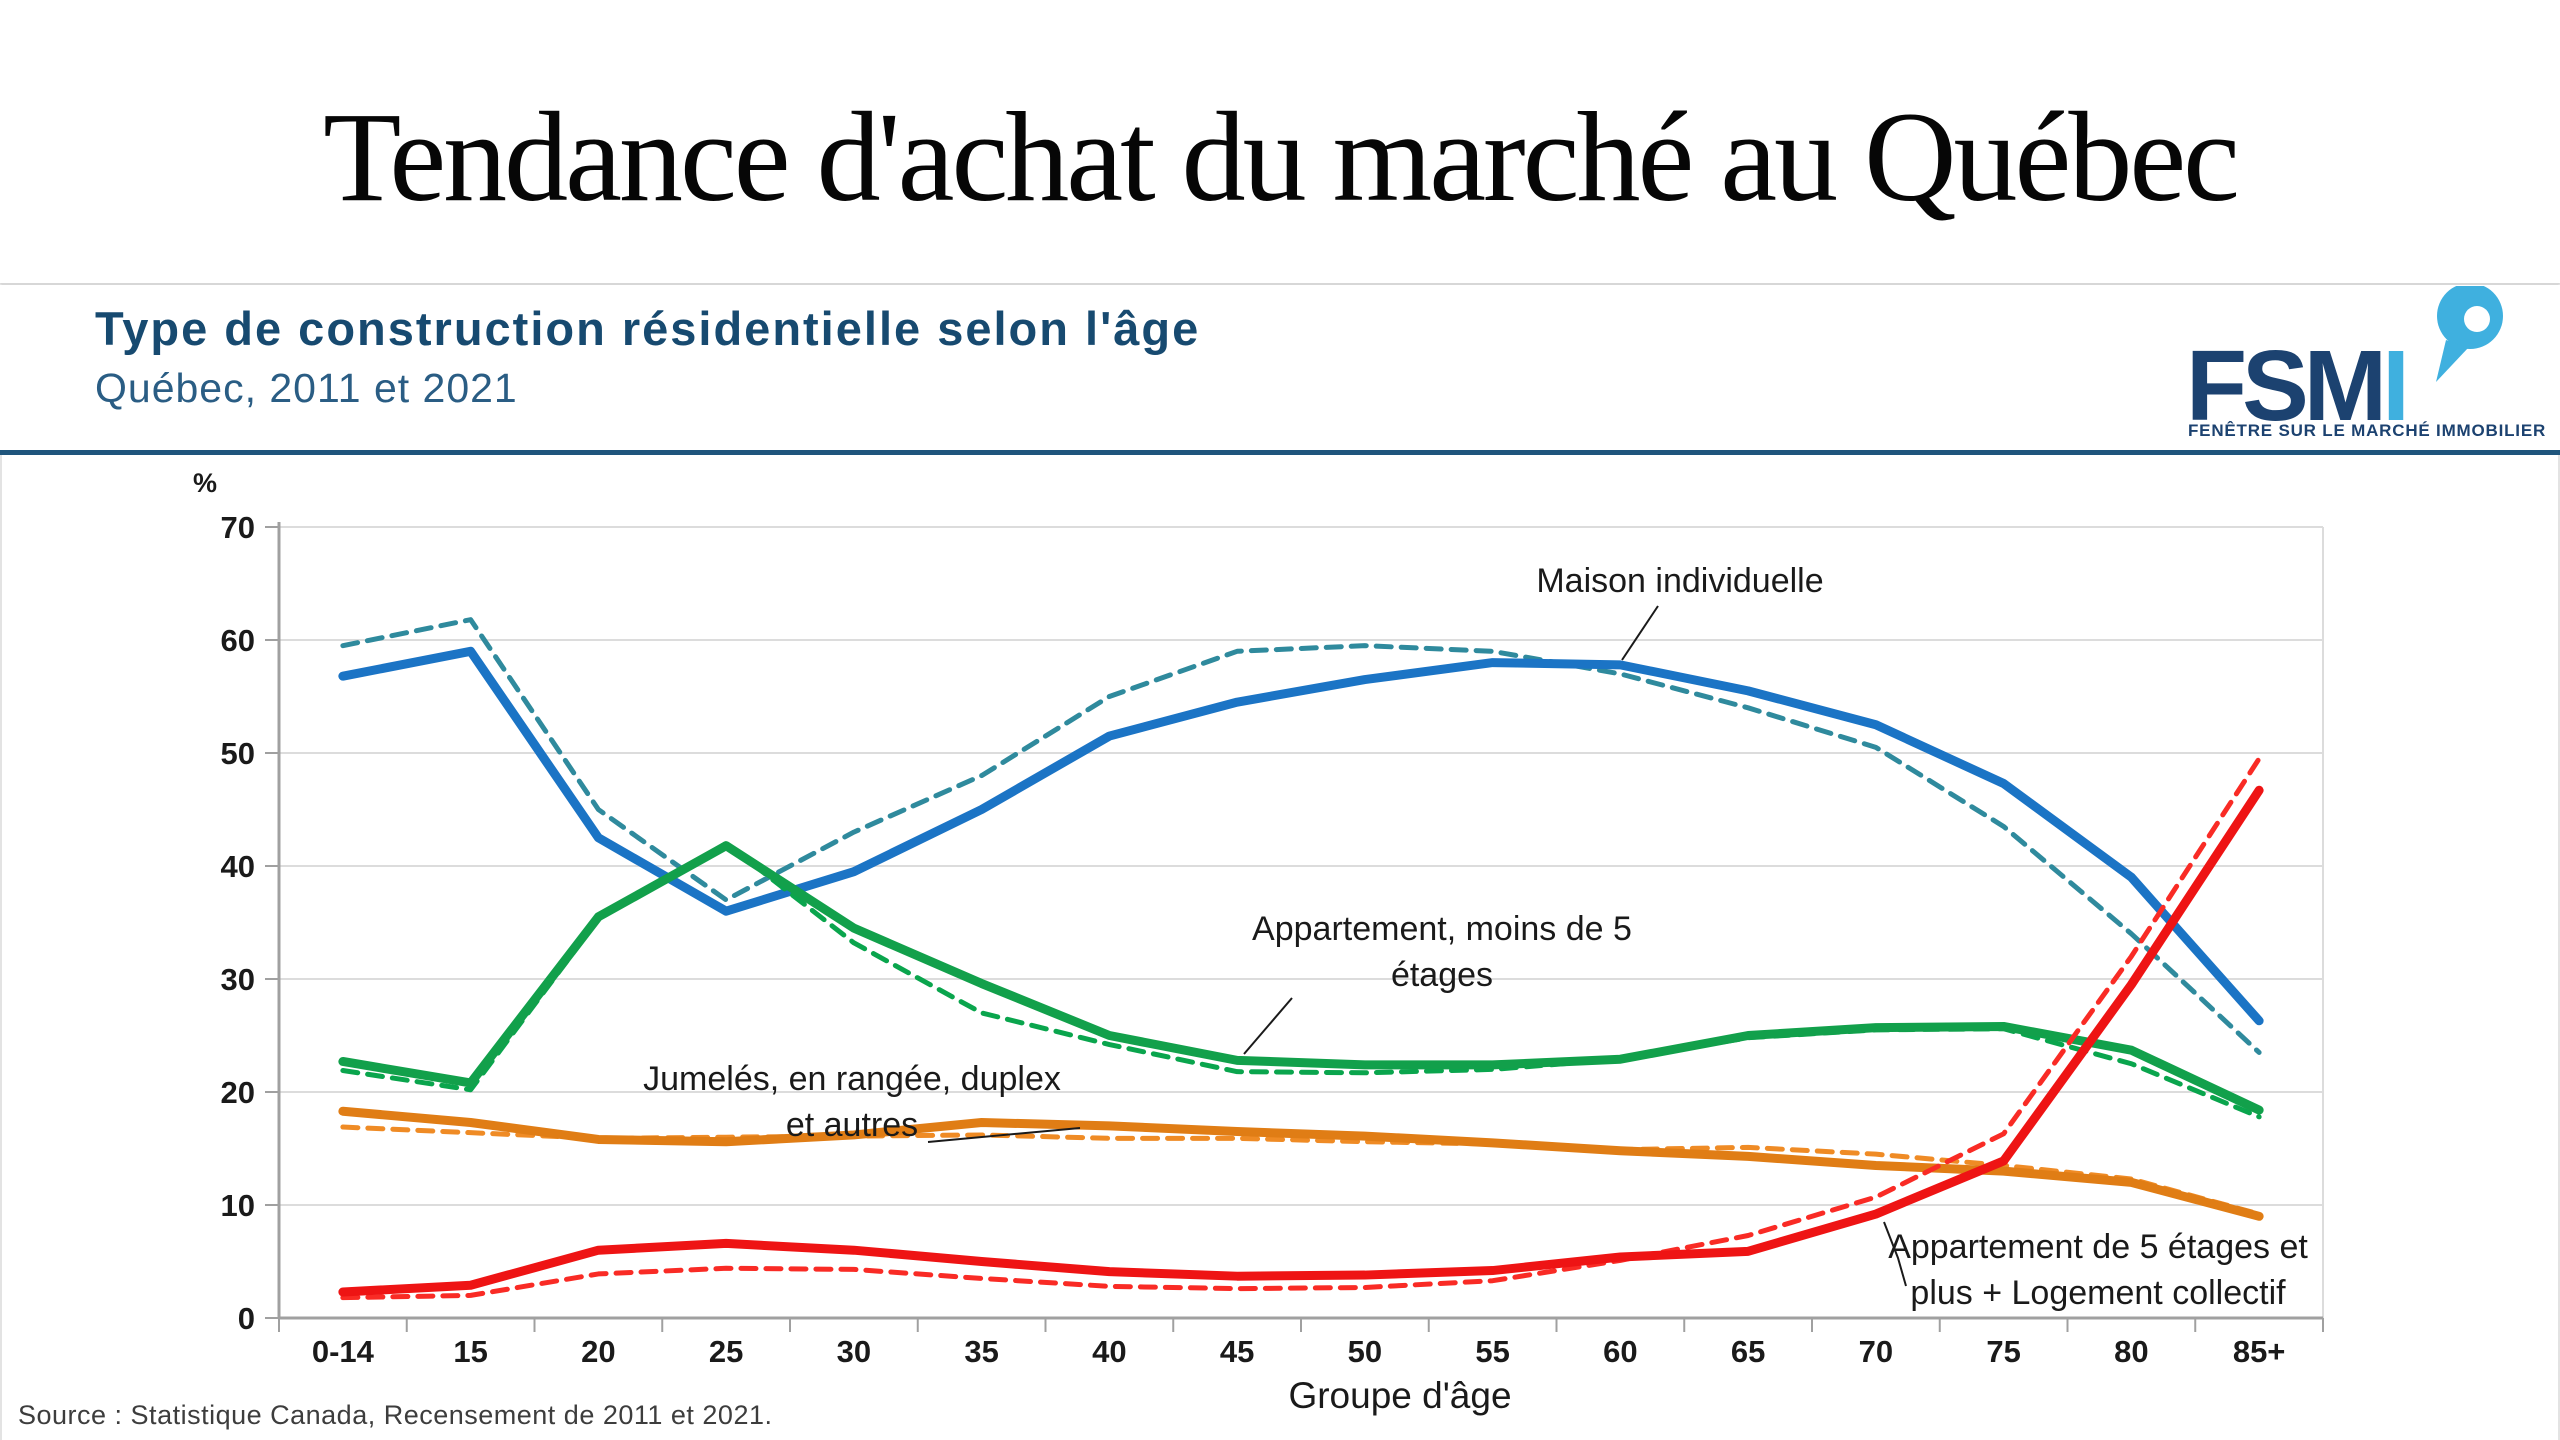  I want to click on logo-tagline: FENÊTRE SUR LE MARCHÉ IMMOBILIER, so click(2367, 430).